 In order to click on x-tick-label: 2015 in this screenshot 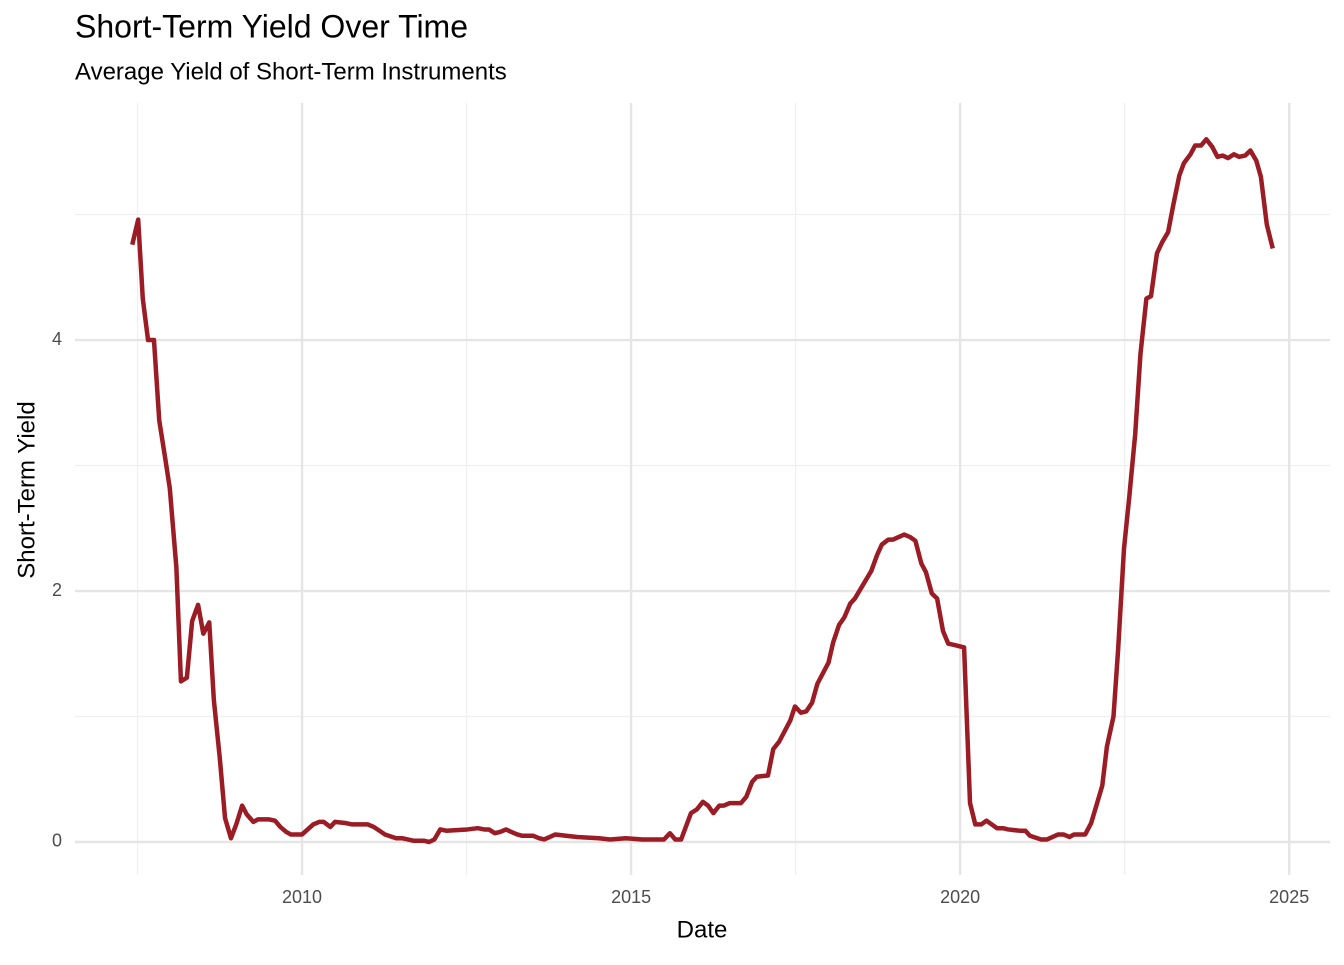, I will do `click(631, 897)`.